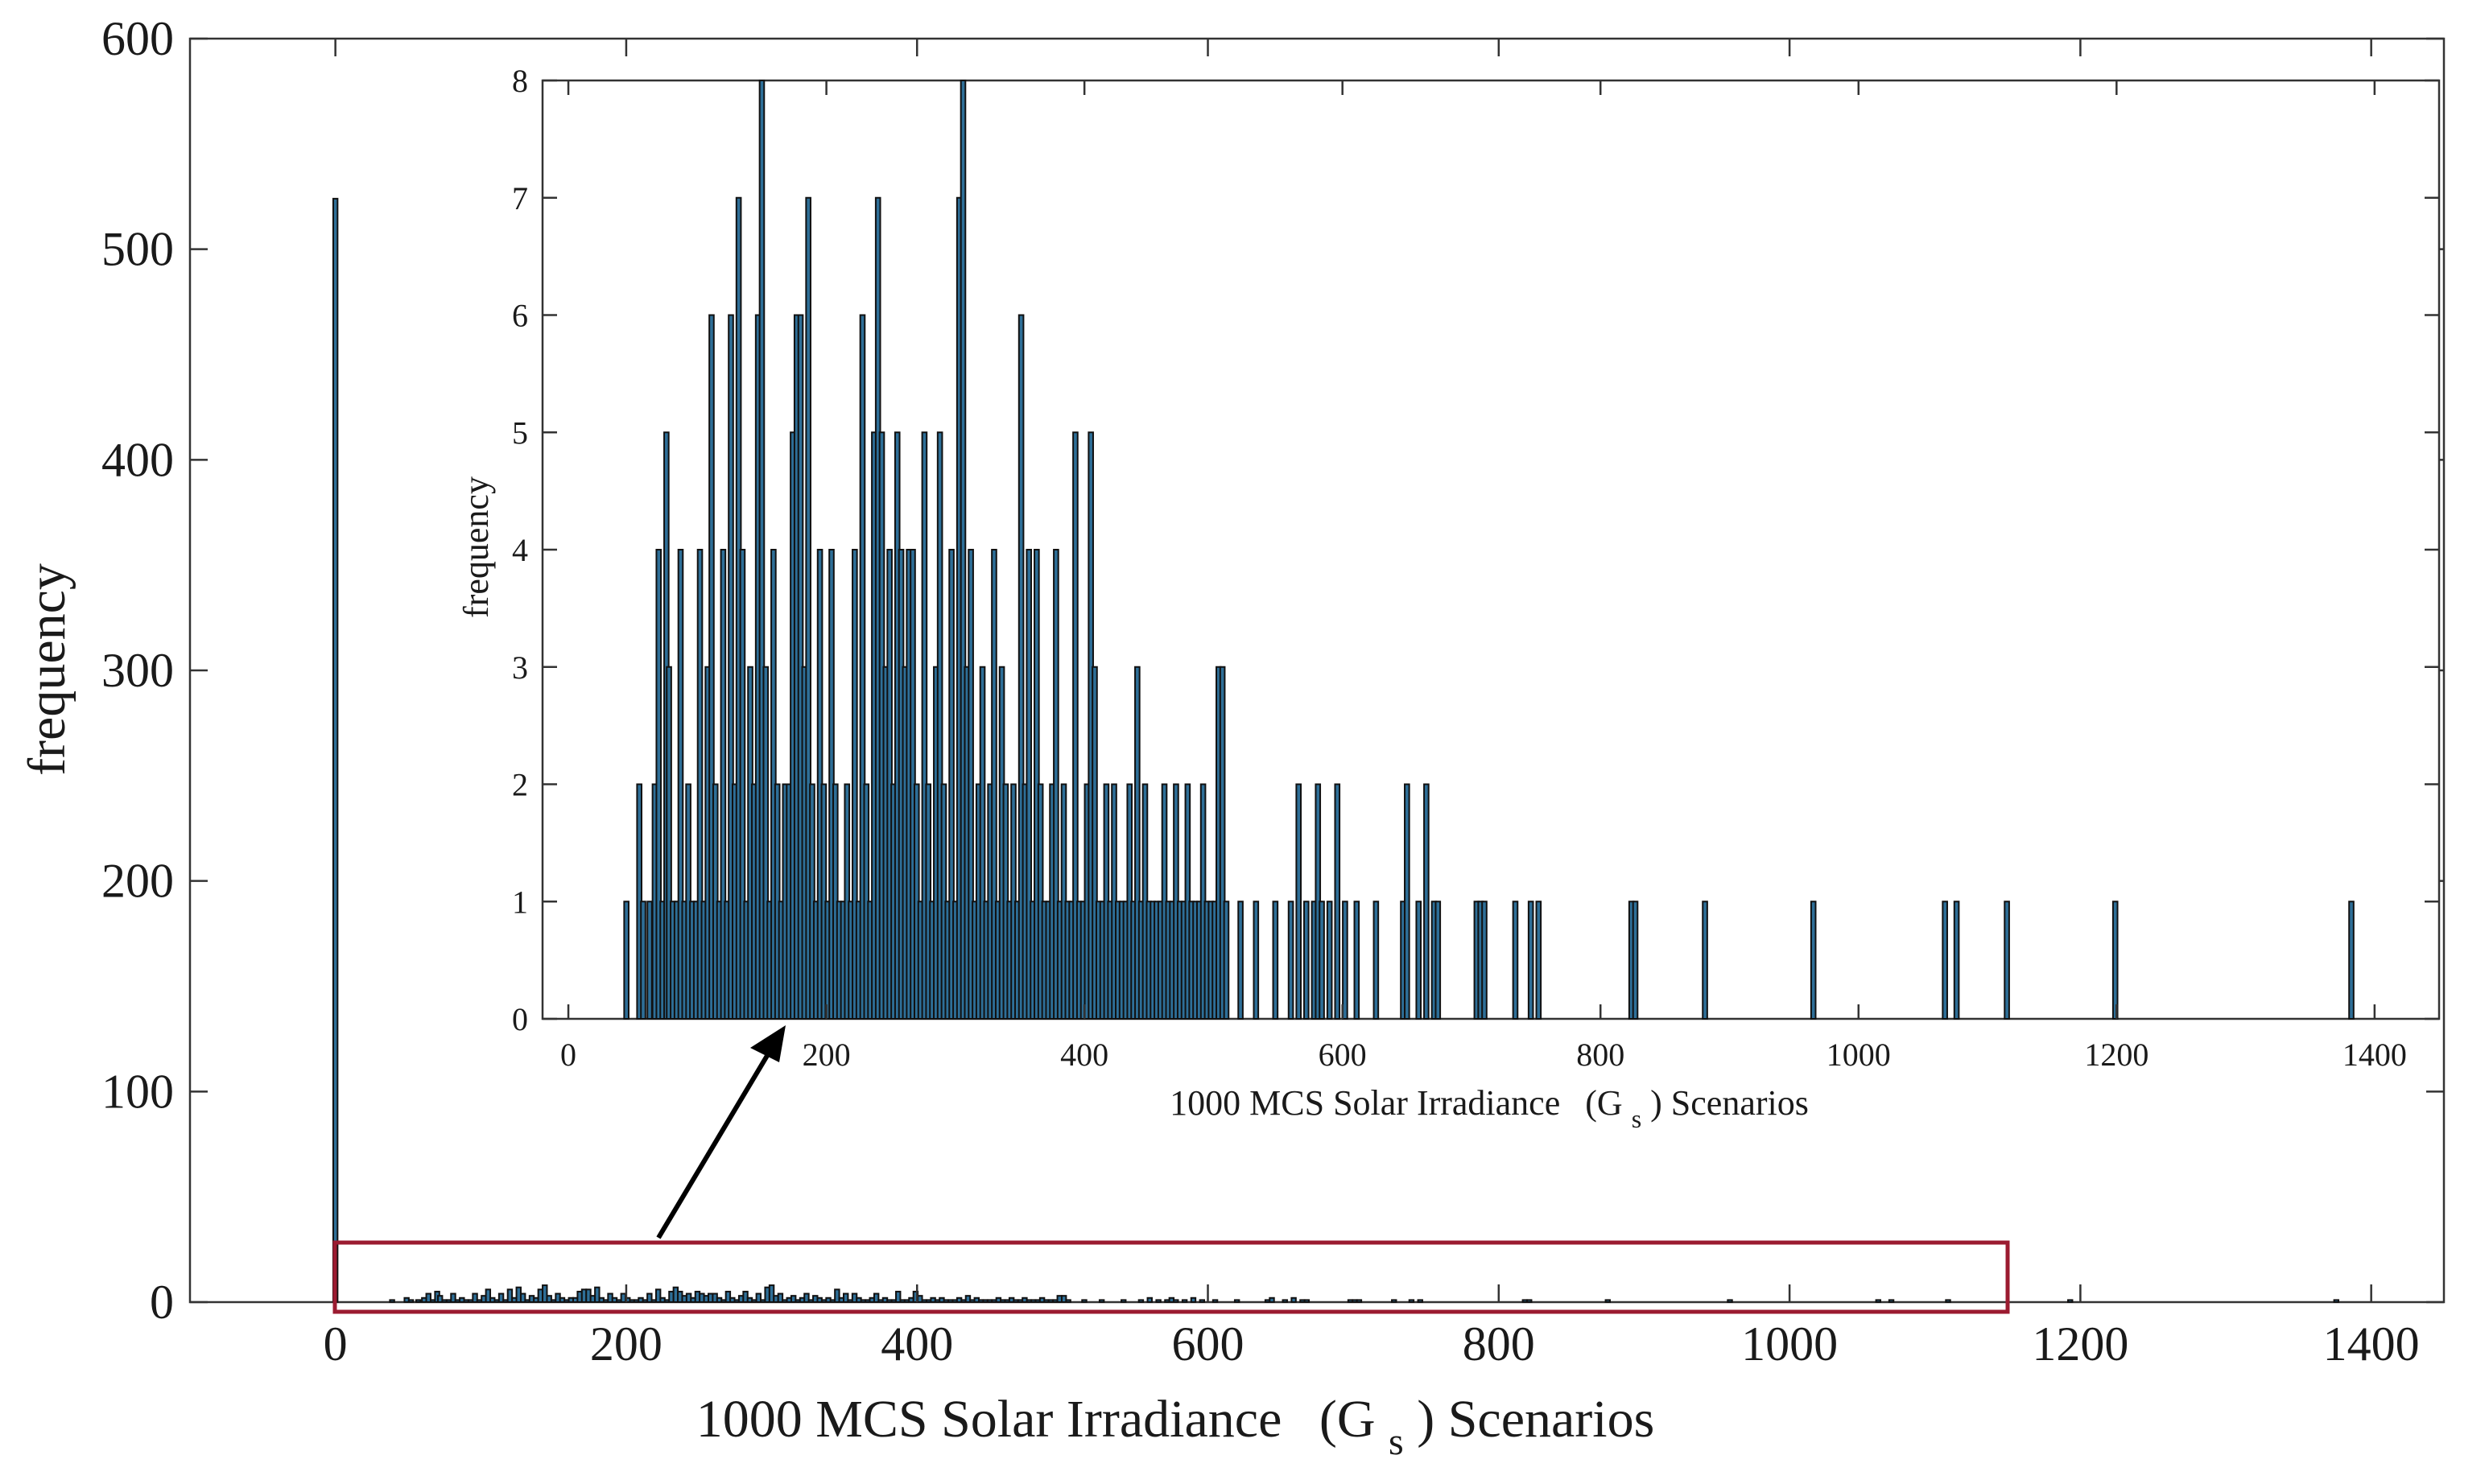  What do you see at coordinates (520, 785) in the screenshot?
I see `inset-y-tick-label: 2` at bounding box center [520, 785].